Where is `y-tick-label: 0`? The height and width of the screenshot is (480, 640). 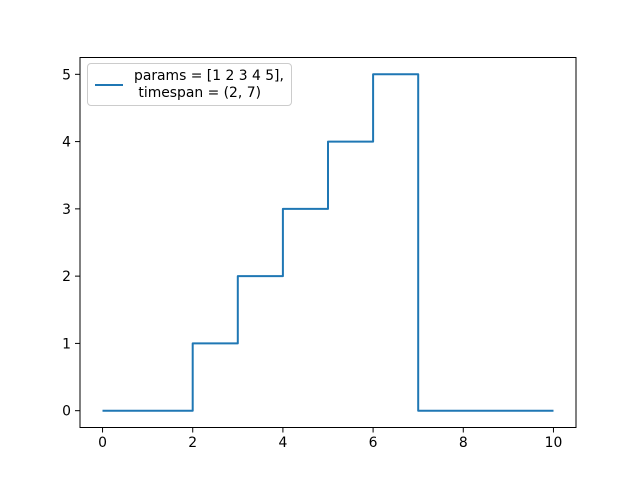
y-tick-label: 0 is located at coordinates (66, 412).